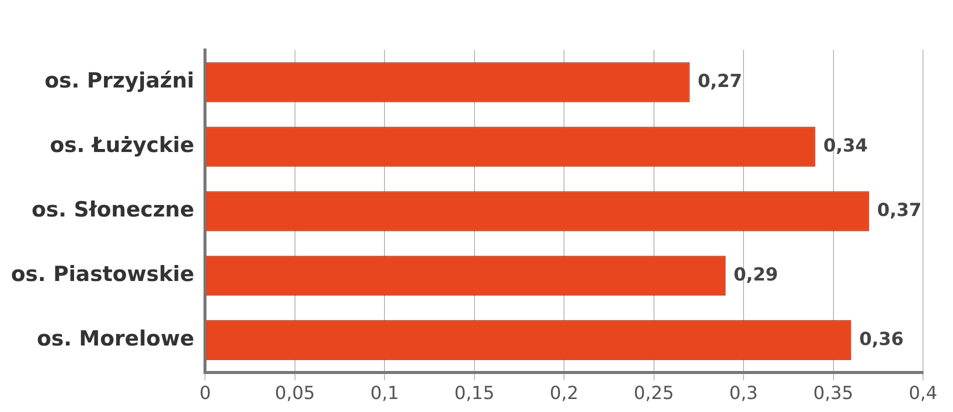 Image resolution: width=953 pixels, height=412 pixels. What do you see at coordinates (119, 80) in the screenshot?
I see `y-tick-label: os. Przyjaźni` at bounding box center [119, 80].